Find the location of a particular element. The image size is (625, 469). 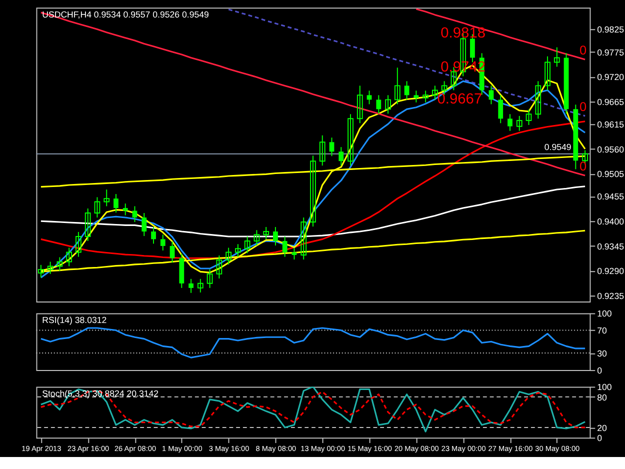

y-tick-label: 0.9560 is located at coordinates (610, 149).